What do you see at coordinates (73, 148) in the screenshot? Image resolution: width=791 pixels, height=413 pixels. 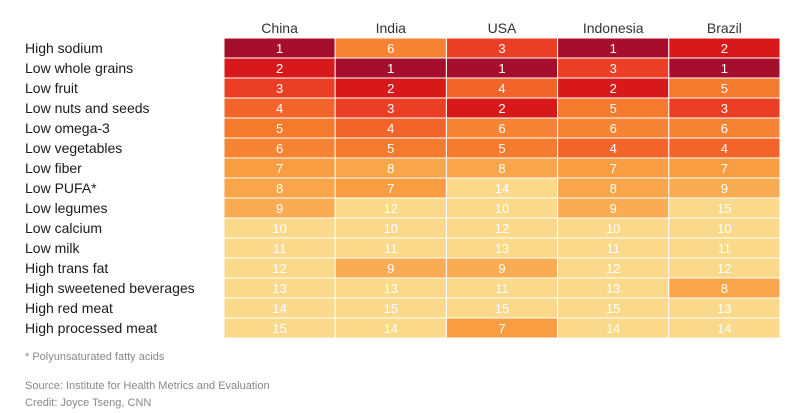 I see `row-label-low-vegetables: Low vegetables` at bounding box center [73, 148].